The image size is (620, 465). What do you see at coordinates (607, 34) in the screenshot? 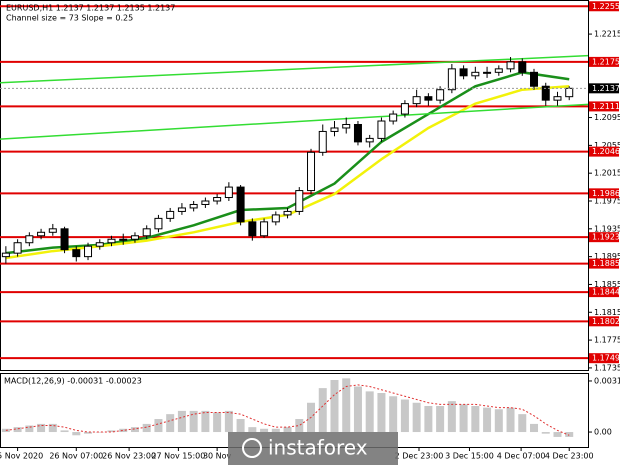
I see `y-tick-label: 1.2215` at bounding box center [607, 34].